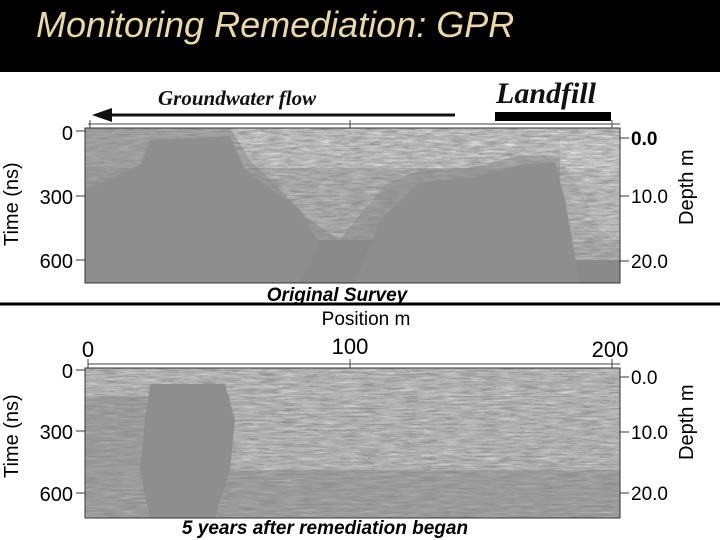 Image resolution: width=720 pixels, height=540 pixels. What do you see at coordinates (56, 198) in the screenshot?
I see `top-time-tick-label: 300` at bounding box center [56, 198].